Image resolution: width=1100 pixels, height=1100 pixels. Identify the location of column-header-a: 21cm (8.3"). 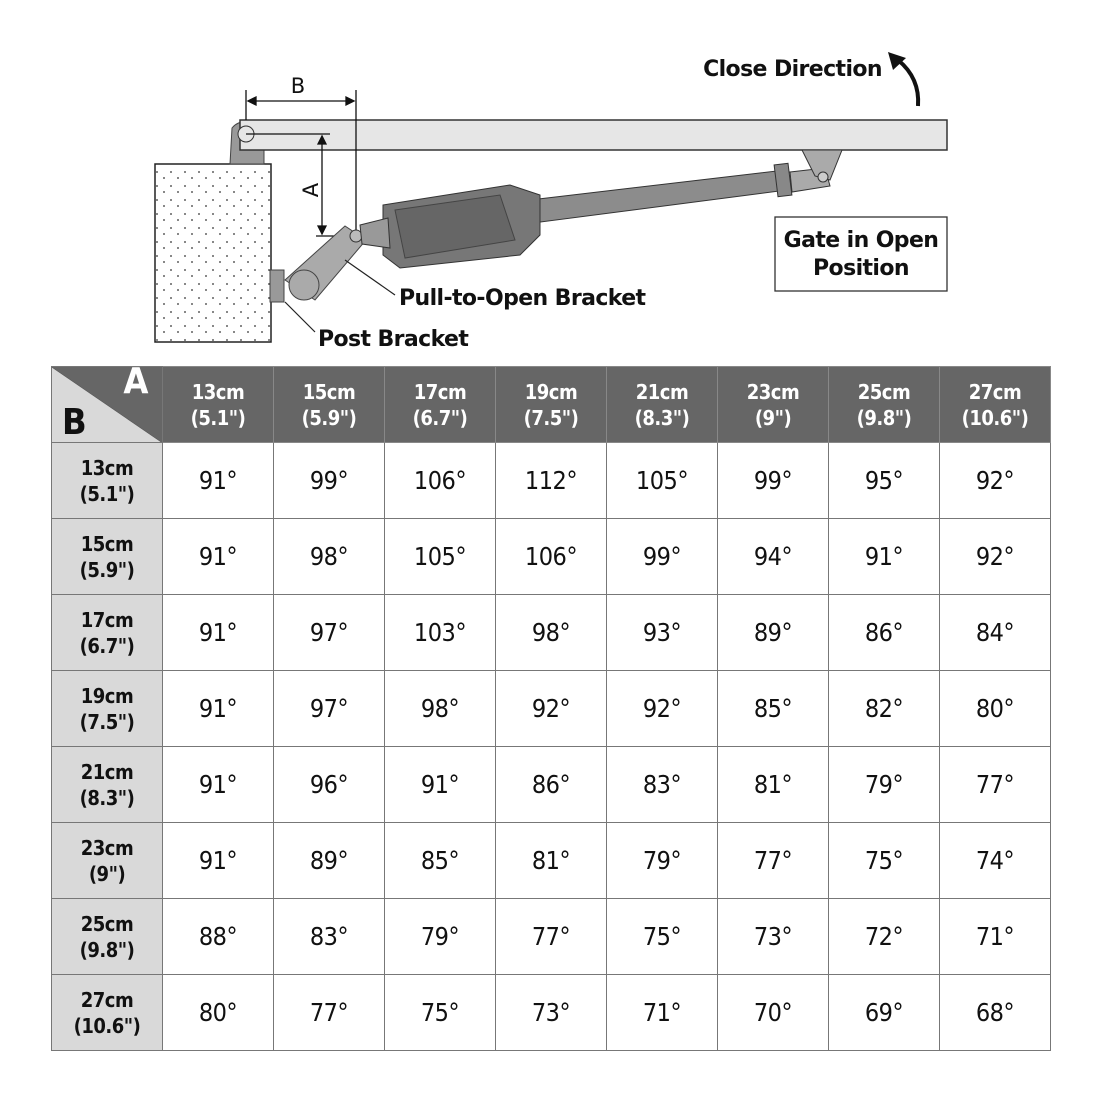
(662, 404).